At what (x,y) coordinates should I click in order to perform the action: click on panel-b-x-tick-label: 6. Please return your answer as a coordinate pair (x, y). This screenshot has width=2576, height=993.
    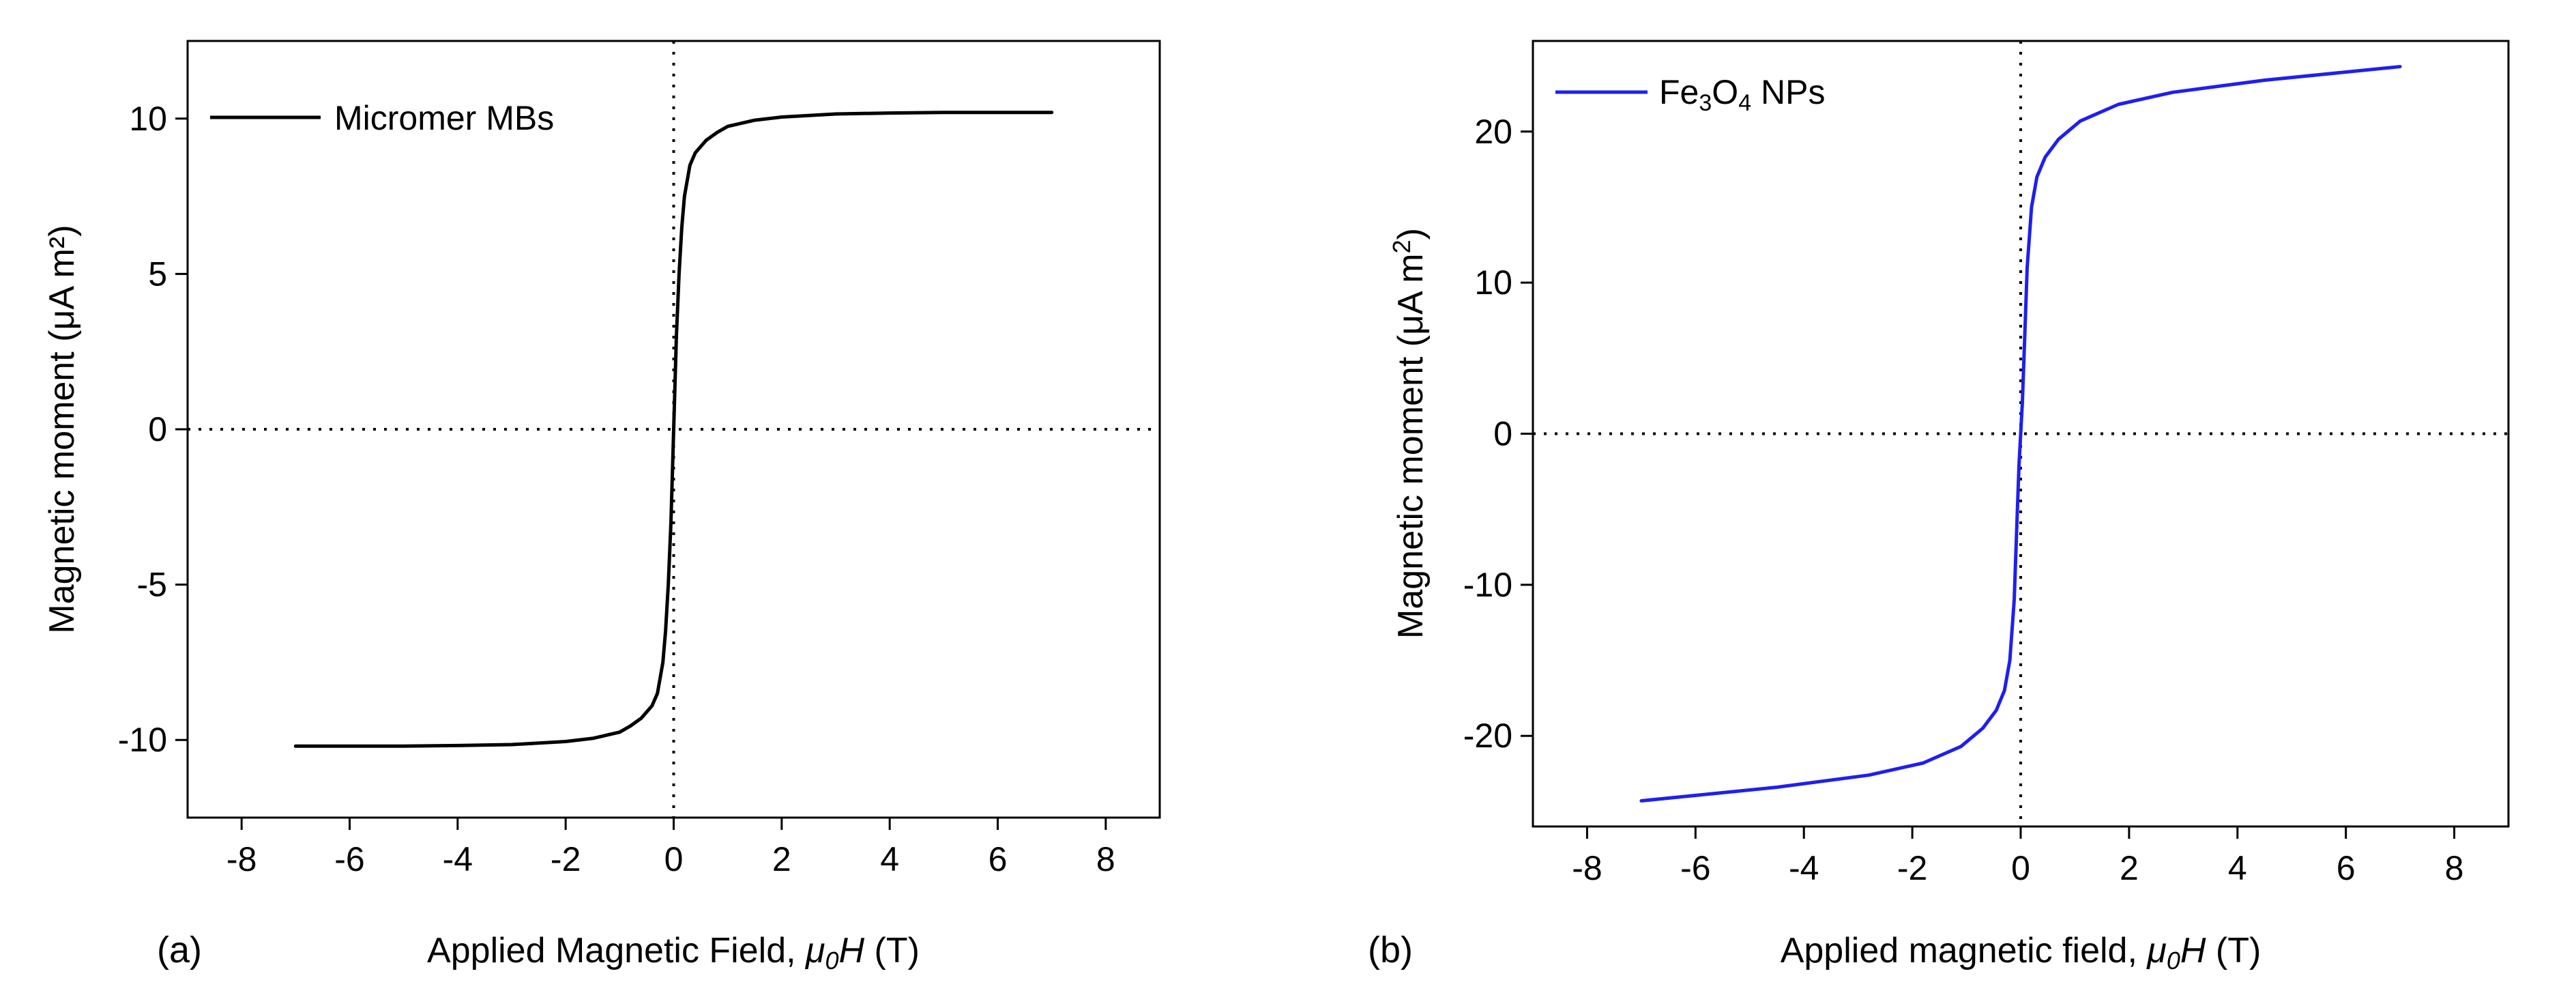
    Looking at the image, I should click on (2346, 868).